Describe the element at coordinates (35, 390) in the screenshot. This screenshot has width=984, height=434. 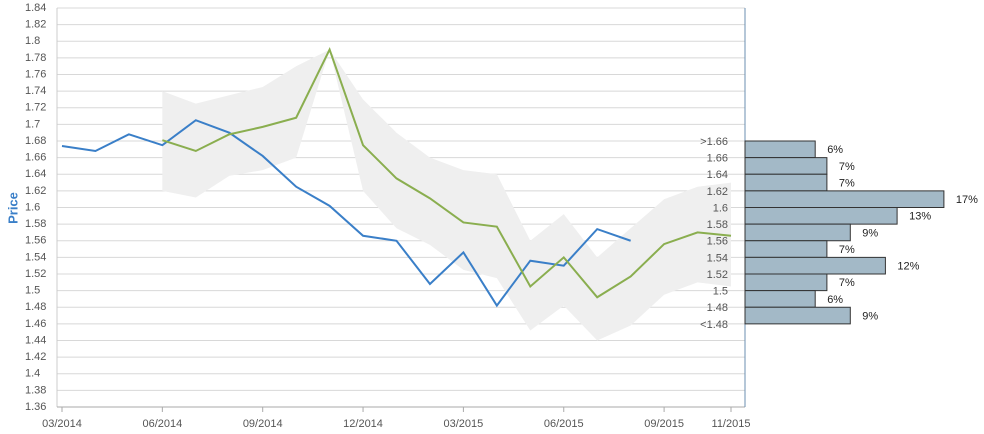
I see `y-tick-label: 1.38` at that location.